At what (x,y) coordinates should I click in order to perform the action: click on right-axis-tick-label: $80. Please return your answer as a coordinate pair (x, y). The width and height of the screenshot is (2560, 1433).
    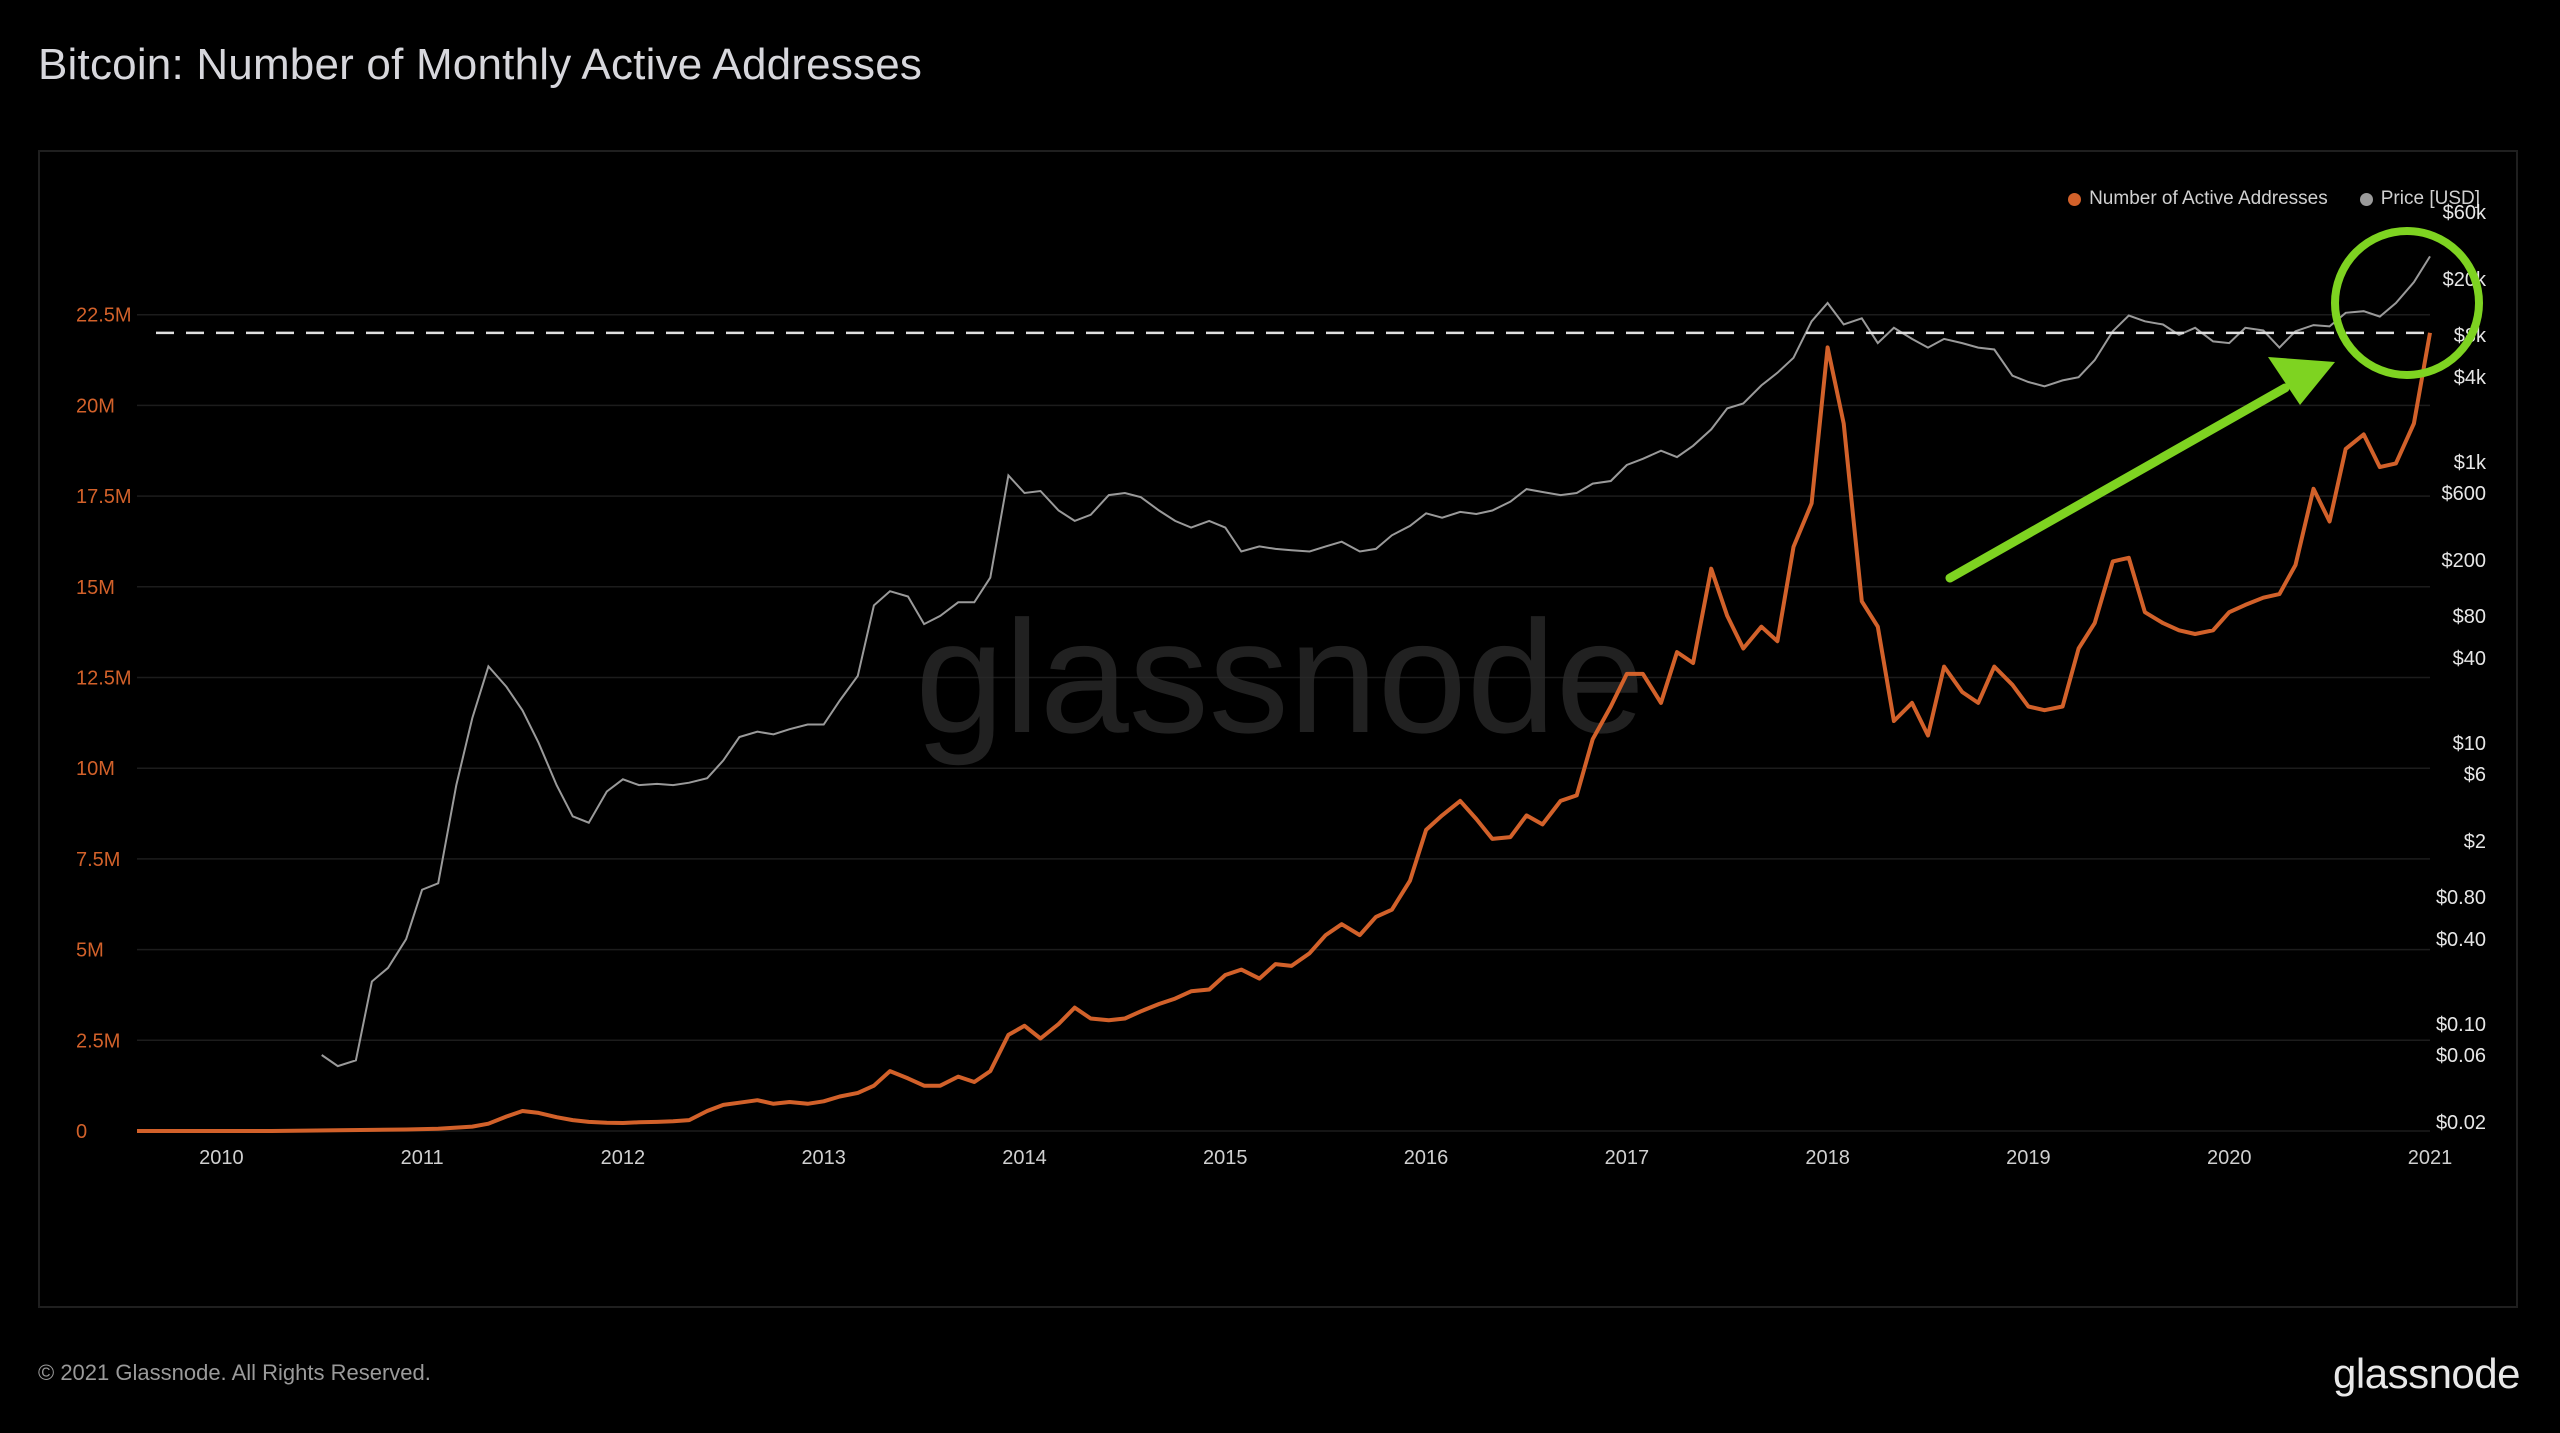
    Looking at the image, I should click on (2469, 617).